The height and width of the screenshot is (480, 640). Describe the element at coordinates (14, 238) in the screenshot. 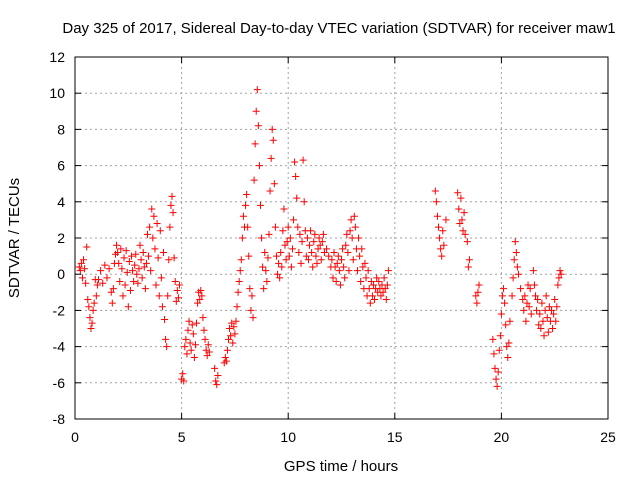

I see `y-axis-label: SDTVAR / TECUs` at that location.